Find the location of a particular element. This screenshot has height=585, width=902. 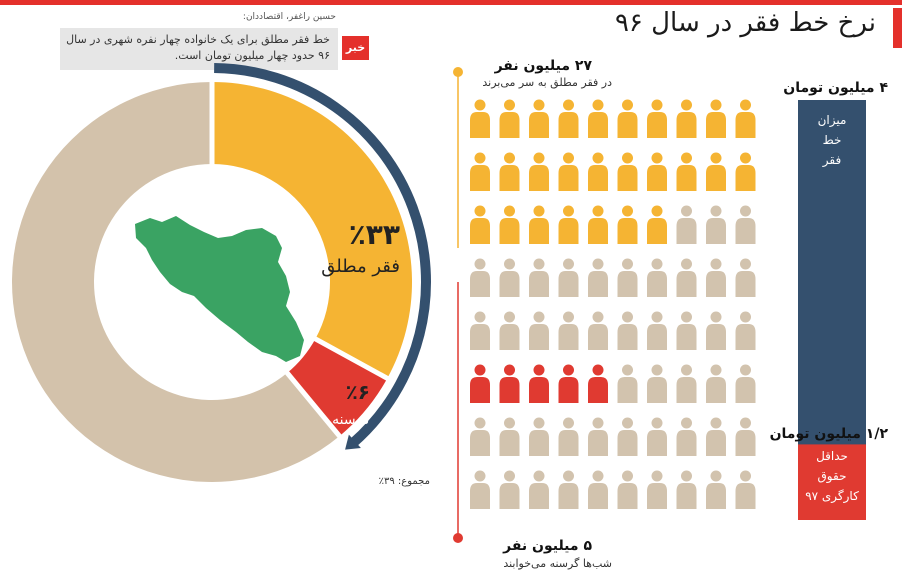

hunger-caption: گرسنه is located at coordinates (351, 420).